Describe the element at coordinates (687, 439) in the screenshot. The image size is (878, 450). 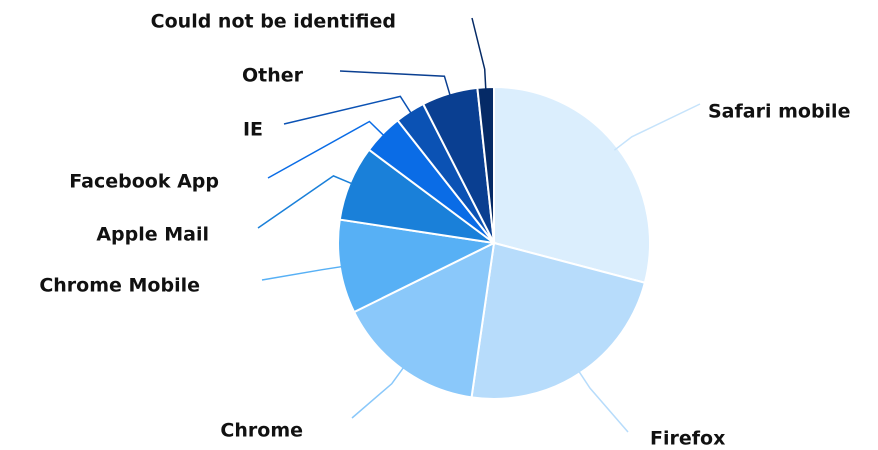
I see `slice-label: Firefox` at that location.